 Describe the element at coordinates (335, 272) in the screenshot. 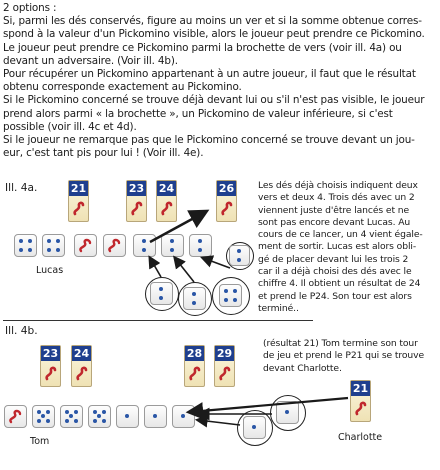

I see `caption-line: car il a déjà choisi des dés avec le` at that location.